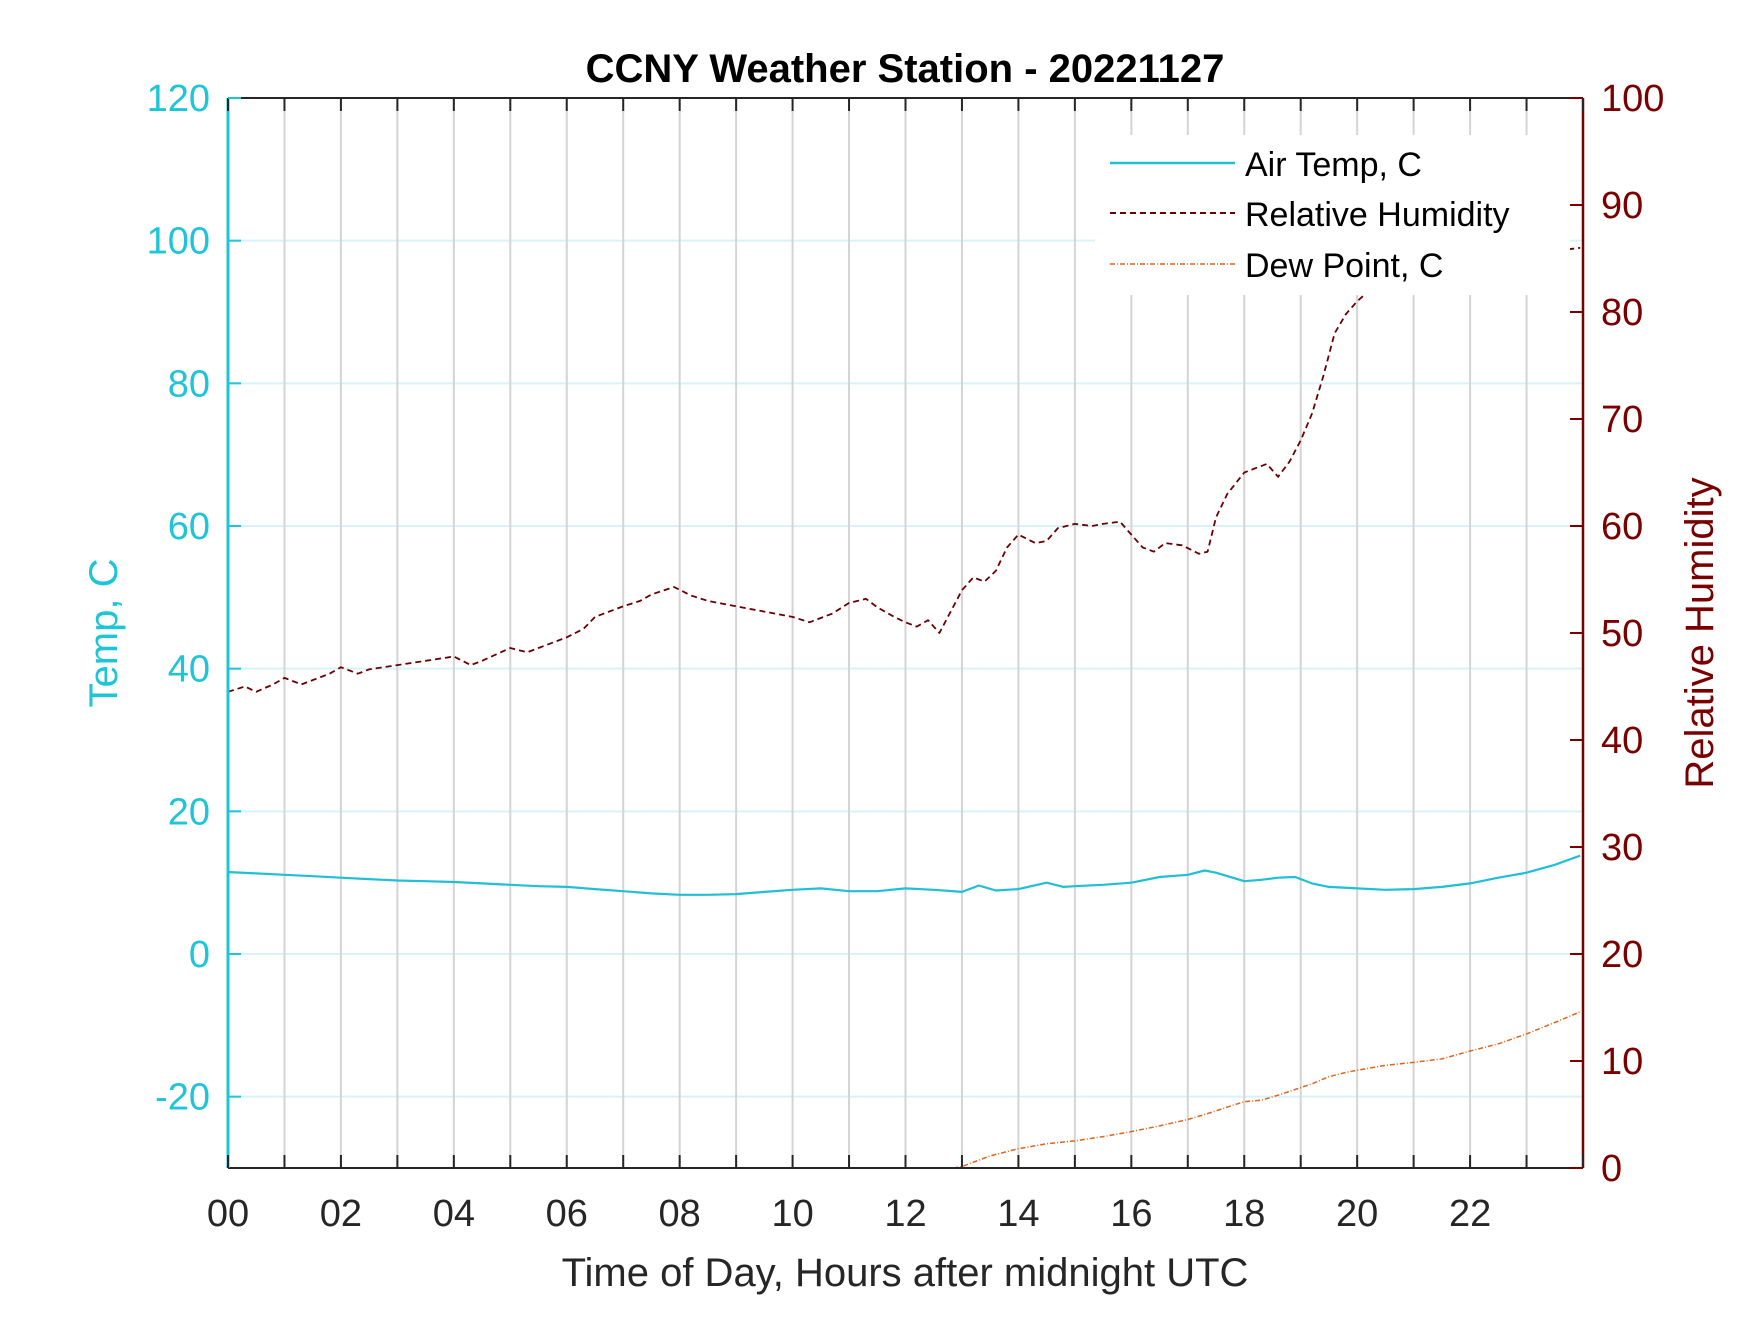  Describe the element at coordinates (1131, 1214) in the screenshot. I see `x-tick-label: 16` at that location.